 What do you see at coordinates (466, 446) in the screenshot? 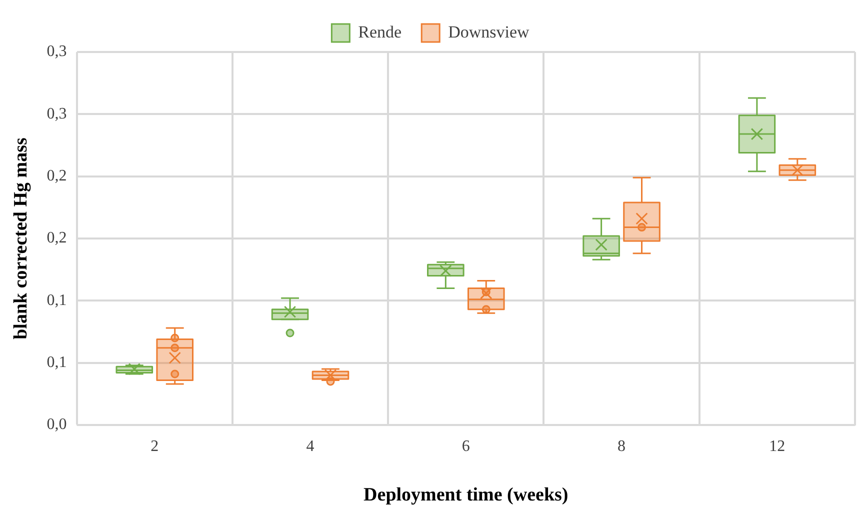
I see `x-tick-label: 6` at bounding box center [466, 446].